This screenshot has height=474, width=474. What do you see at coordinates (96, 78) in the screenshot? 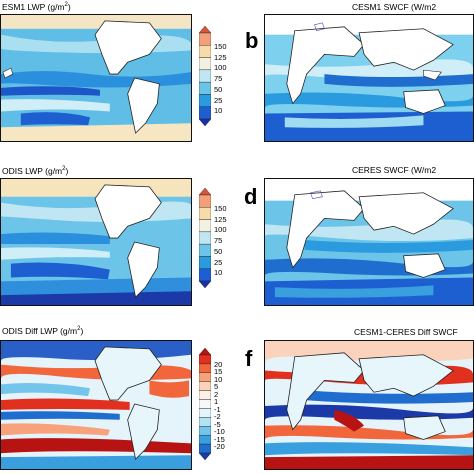
I see `map-a` at bounding box center [96, 78].